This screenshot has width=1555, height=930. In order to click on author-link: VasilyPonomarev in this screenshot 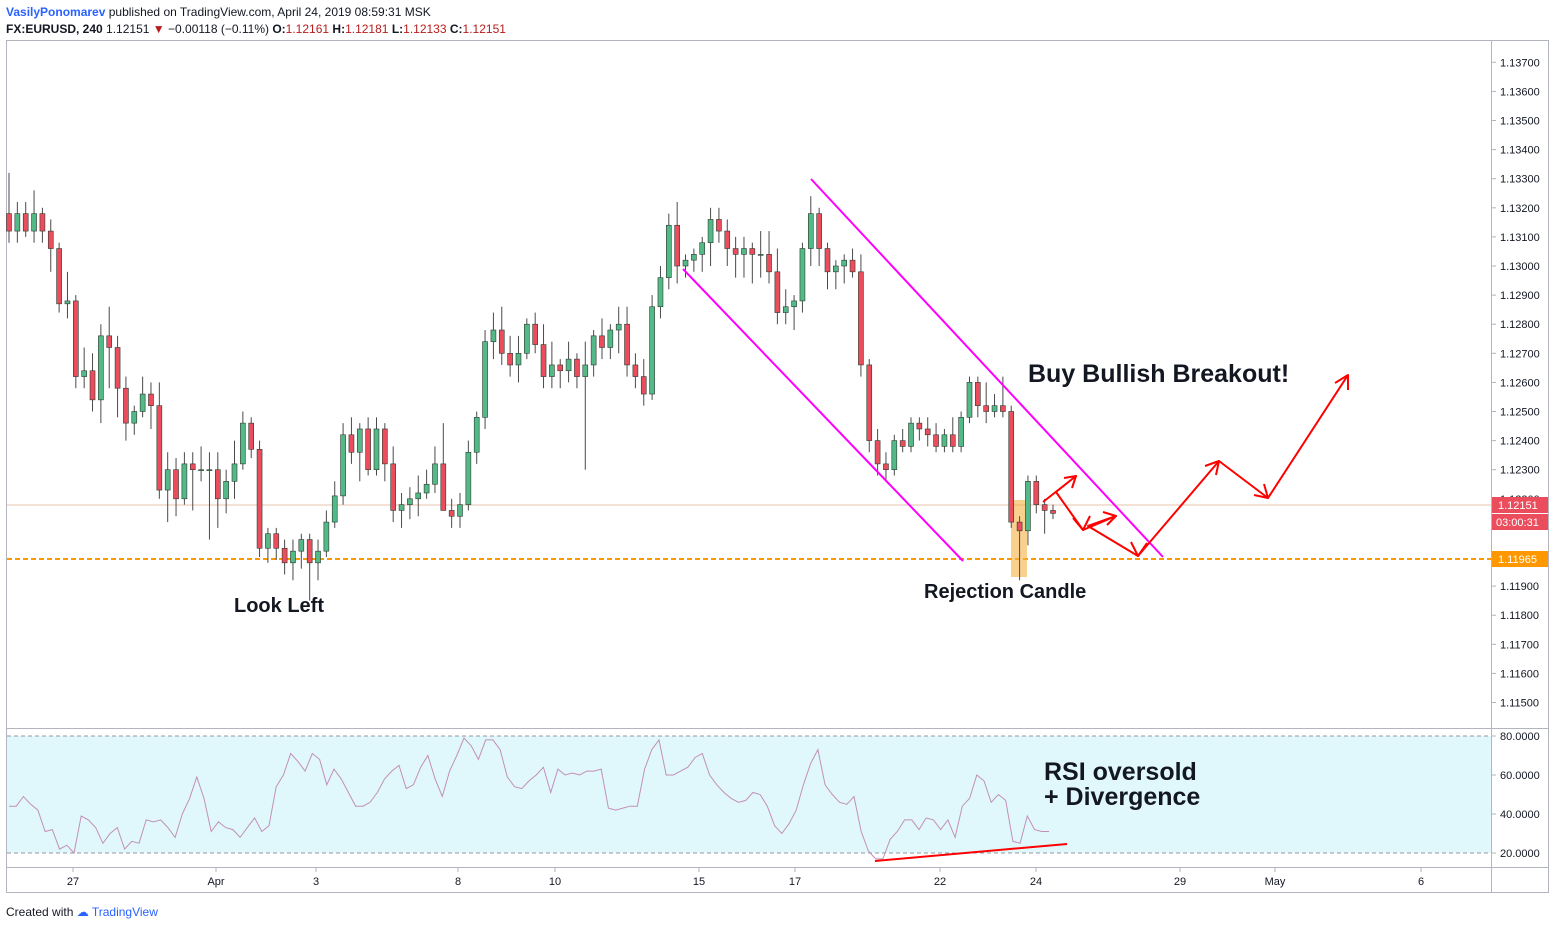, I will do `click(56, 12)`.